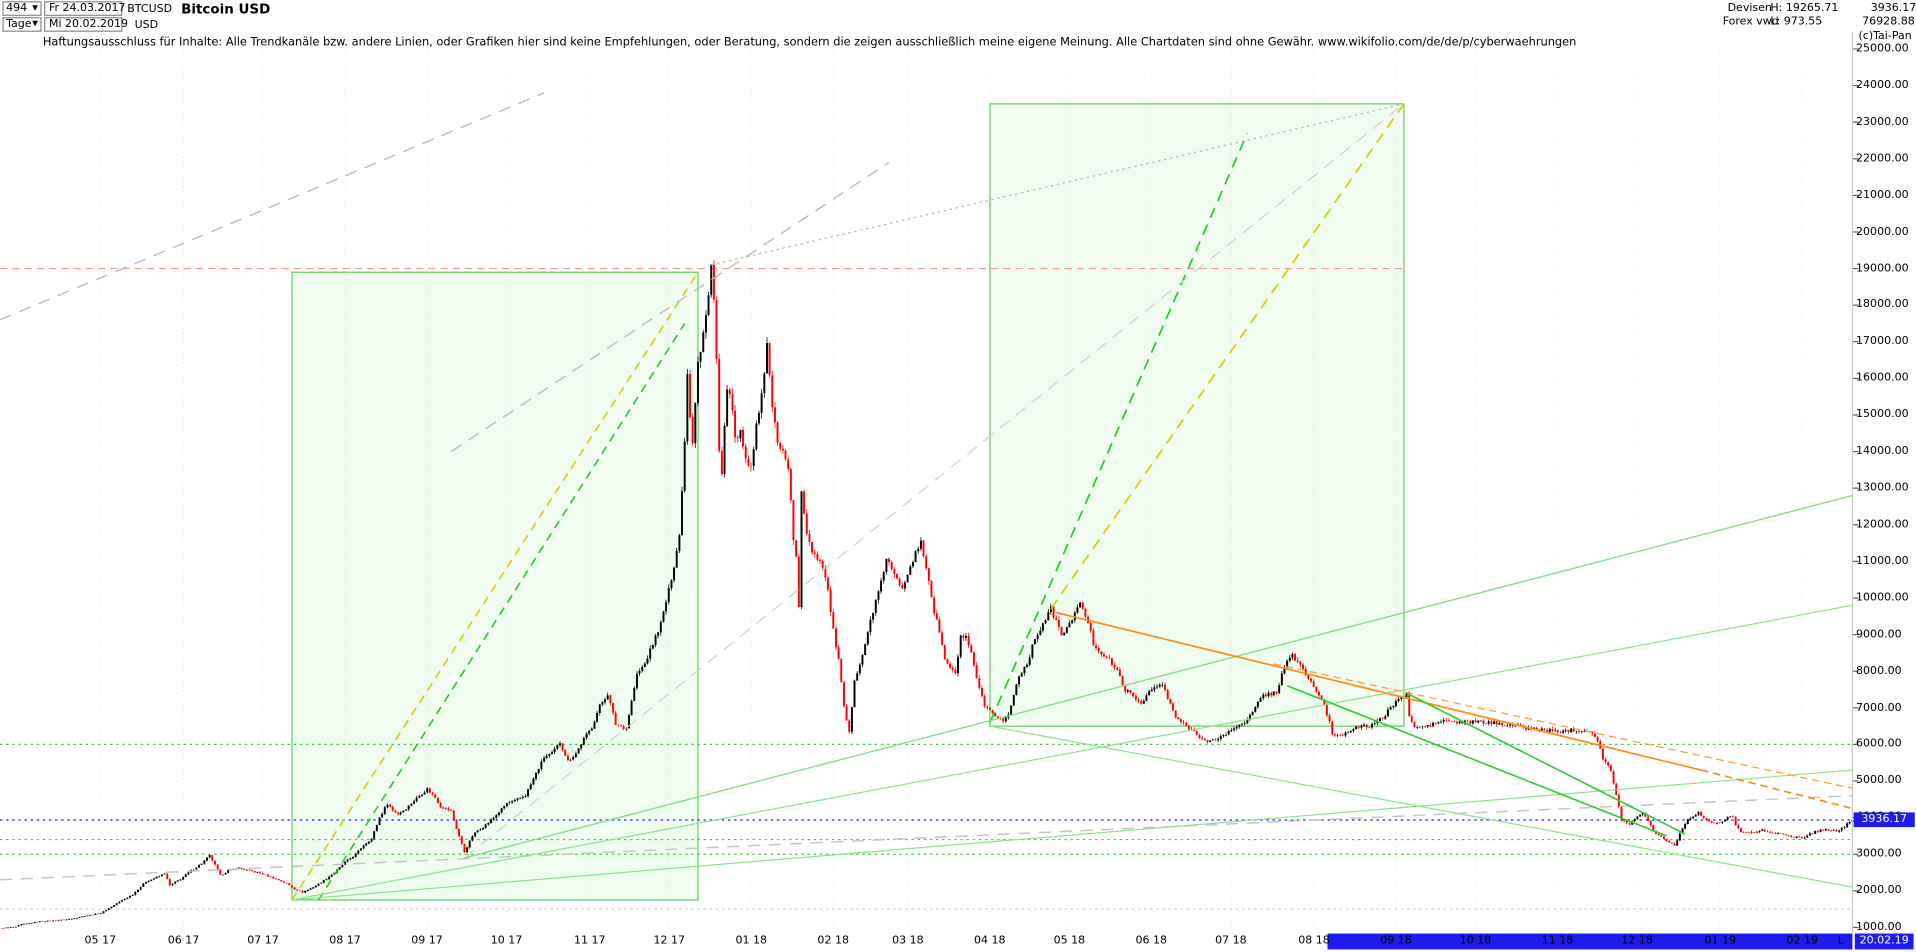  What do you see at coordinates (19, 24) in the screenshot?
I see `period-value: Tage` at bounding box center [19, 24].